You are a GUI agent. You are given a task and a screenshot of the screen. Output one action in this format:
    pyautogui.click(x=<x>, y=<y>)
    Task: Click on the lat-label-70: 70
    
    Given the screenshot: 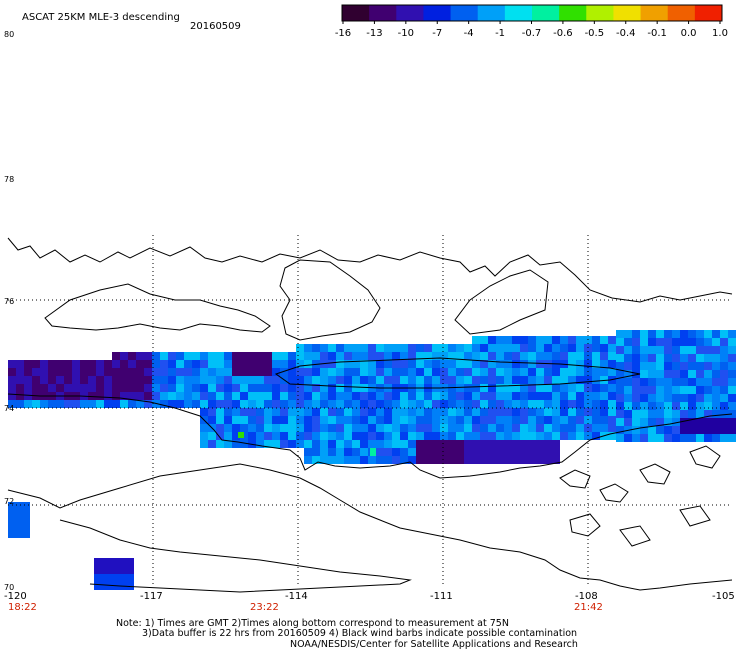 What is the action you would take?
    pyautogui.click(x=9, y=587)
    